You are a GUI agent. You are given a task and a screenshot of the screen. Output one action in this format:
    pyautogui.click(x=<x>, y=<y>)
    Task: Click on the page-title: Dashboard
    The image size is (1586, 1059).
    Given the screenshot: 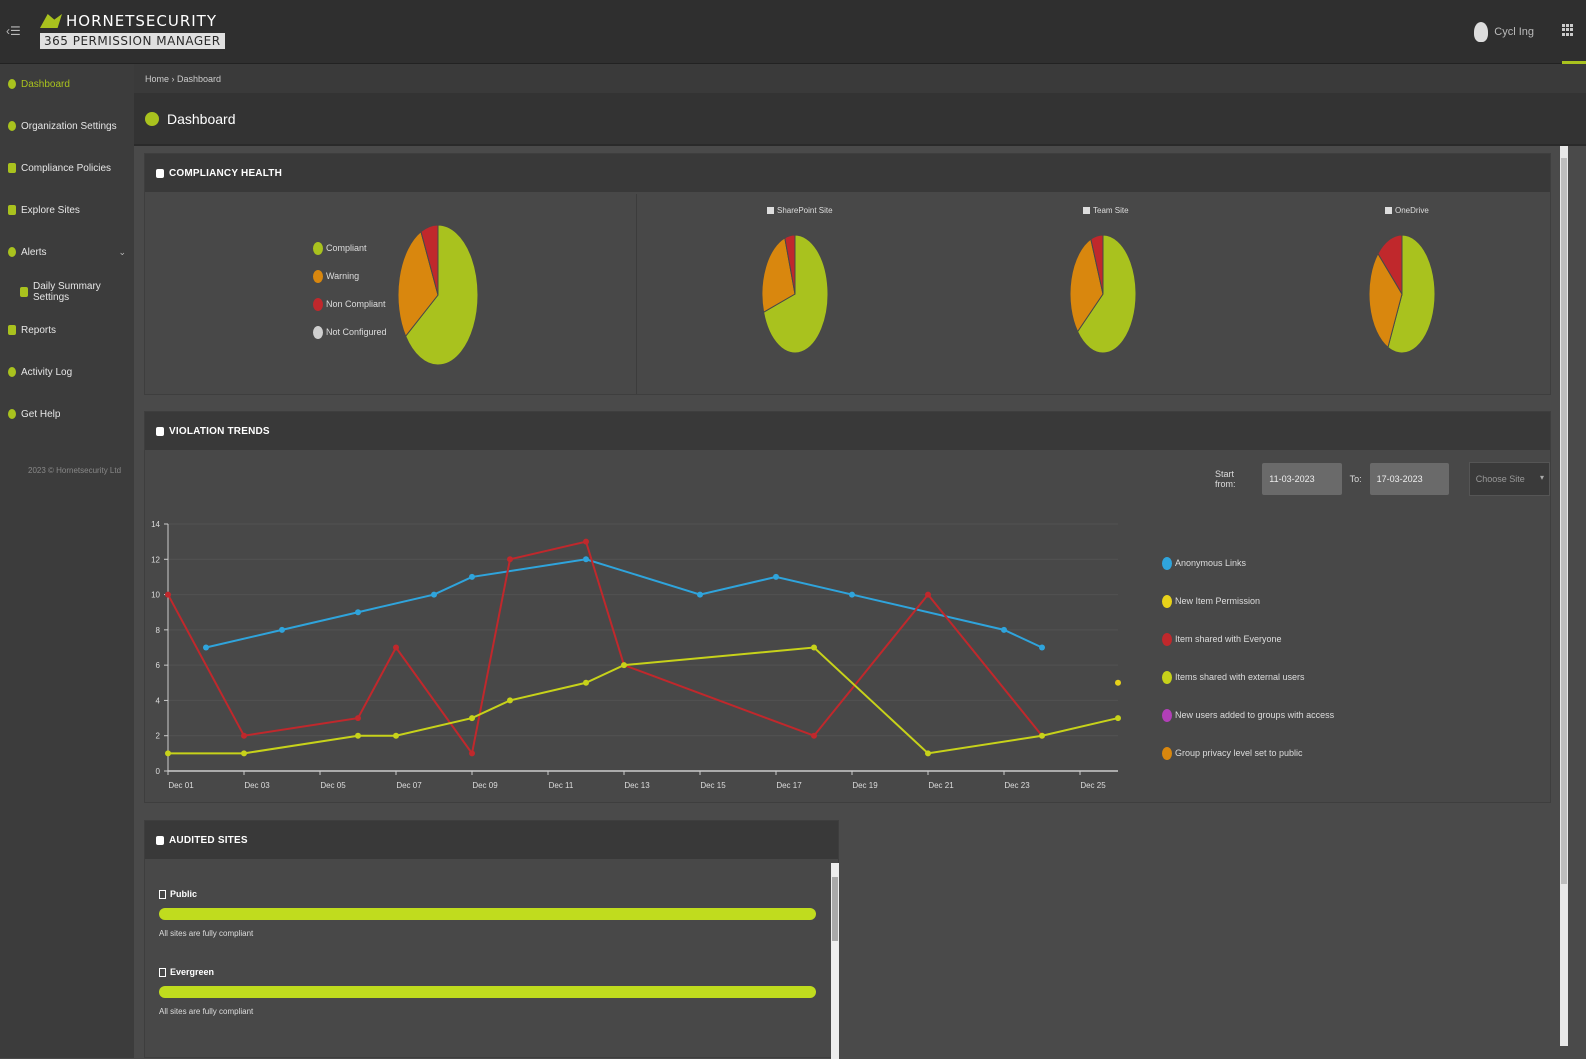 What is the action you would take?
    pyautogui.click(x=201, y=119)
    